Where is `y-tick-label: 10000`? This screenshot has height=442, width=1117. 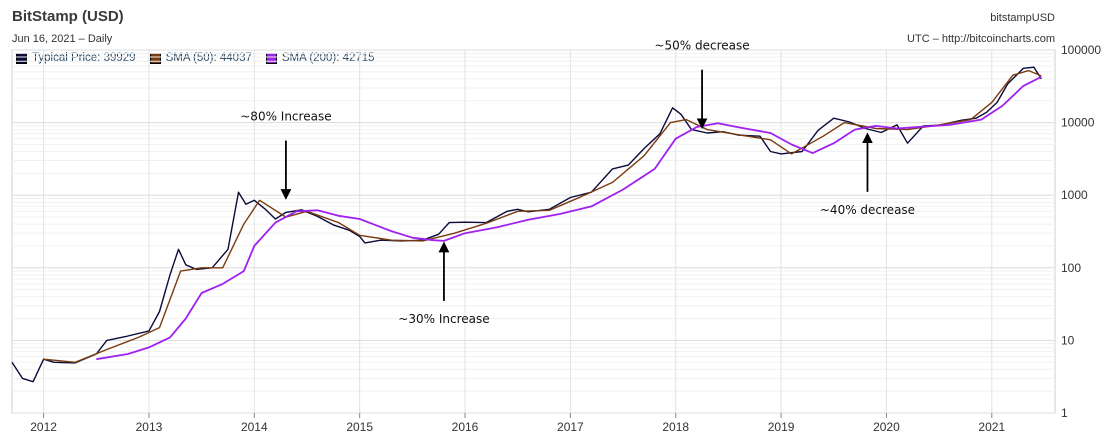 y-tick-label: 10000 is located at coordinates (1078, 123).